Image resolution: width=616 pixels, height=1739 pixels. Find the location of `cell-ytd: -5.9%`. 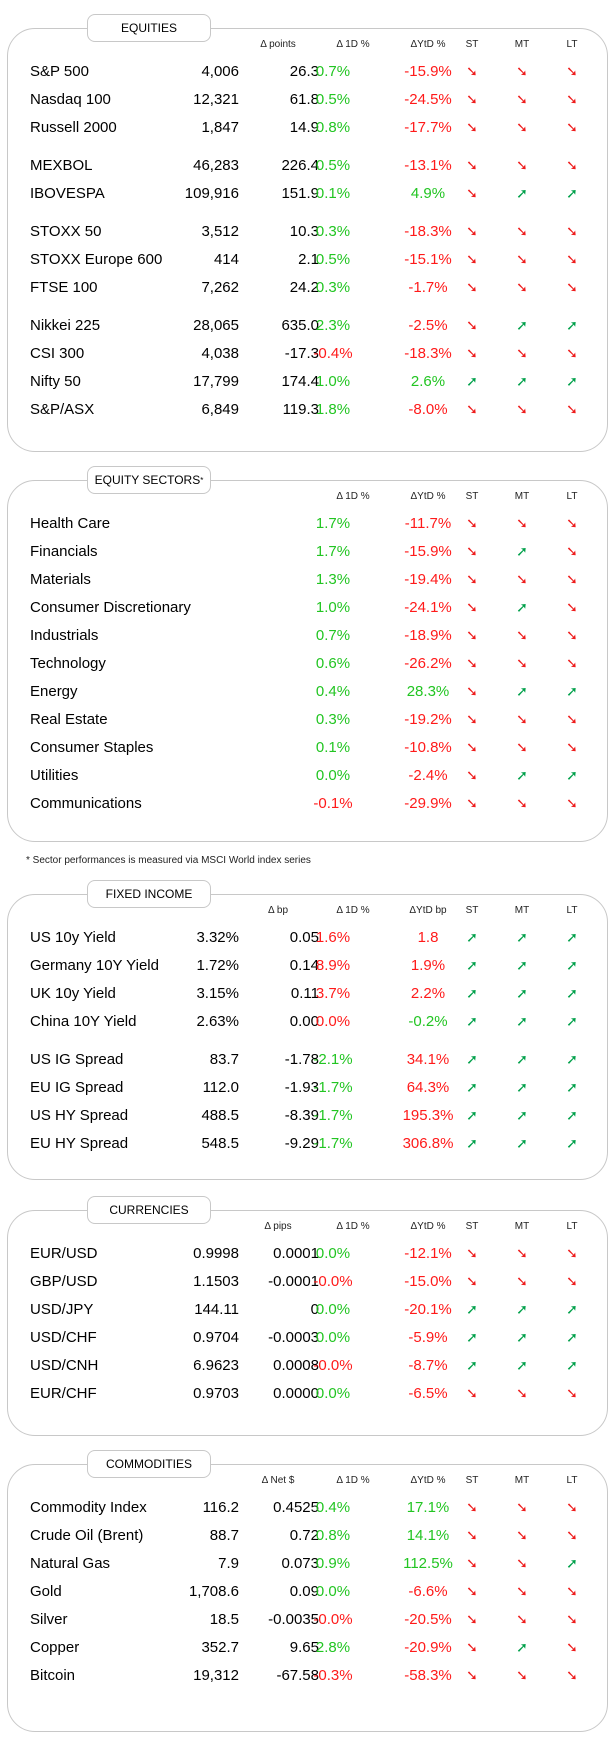

cell-ytd: -5.9% is located at coordinates (428, 1337).